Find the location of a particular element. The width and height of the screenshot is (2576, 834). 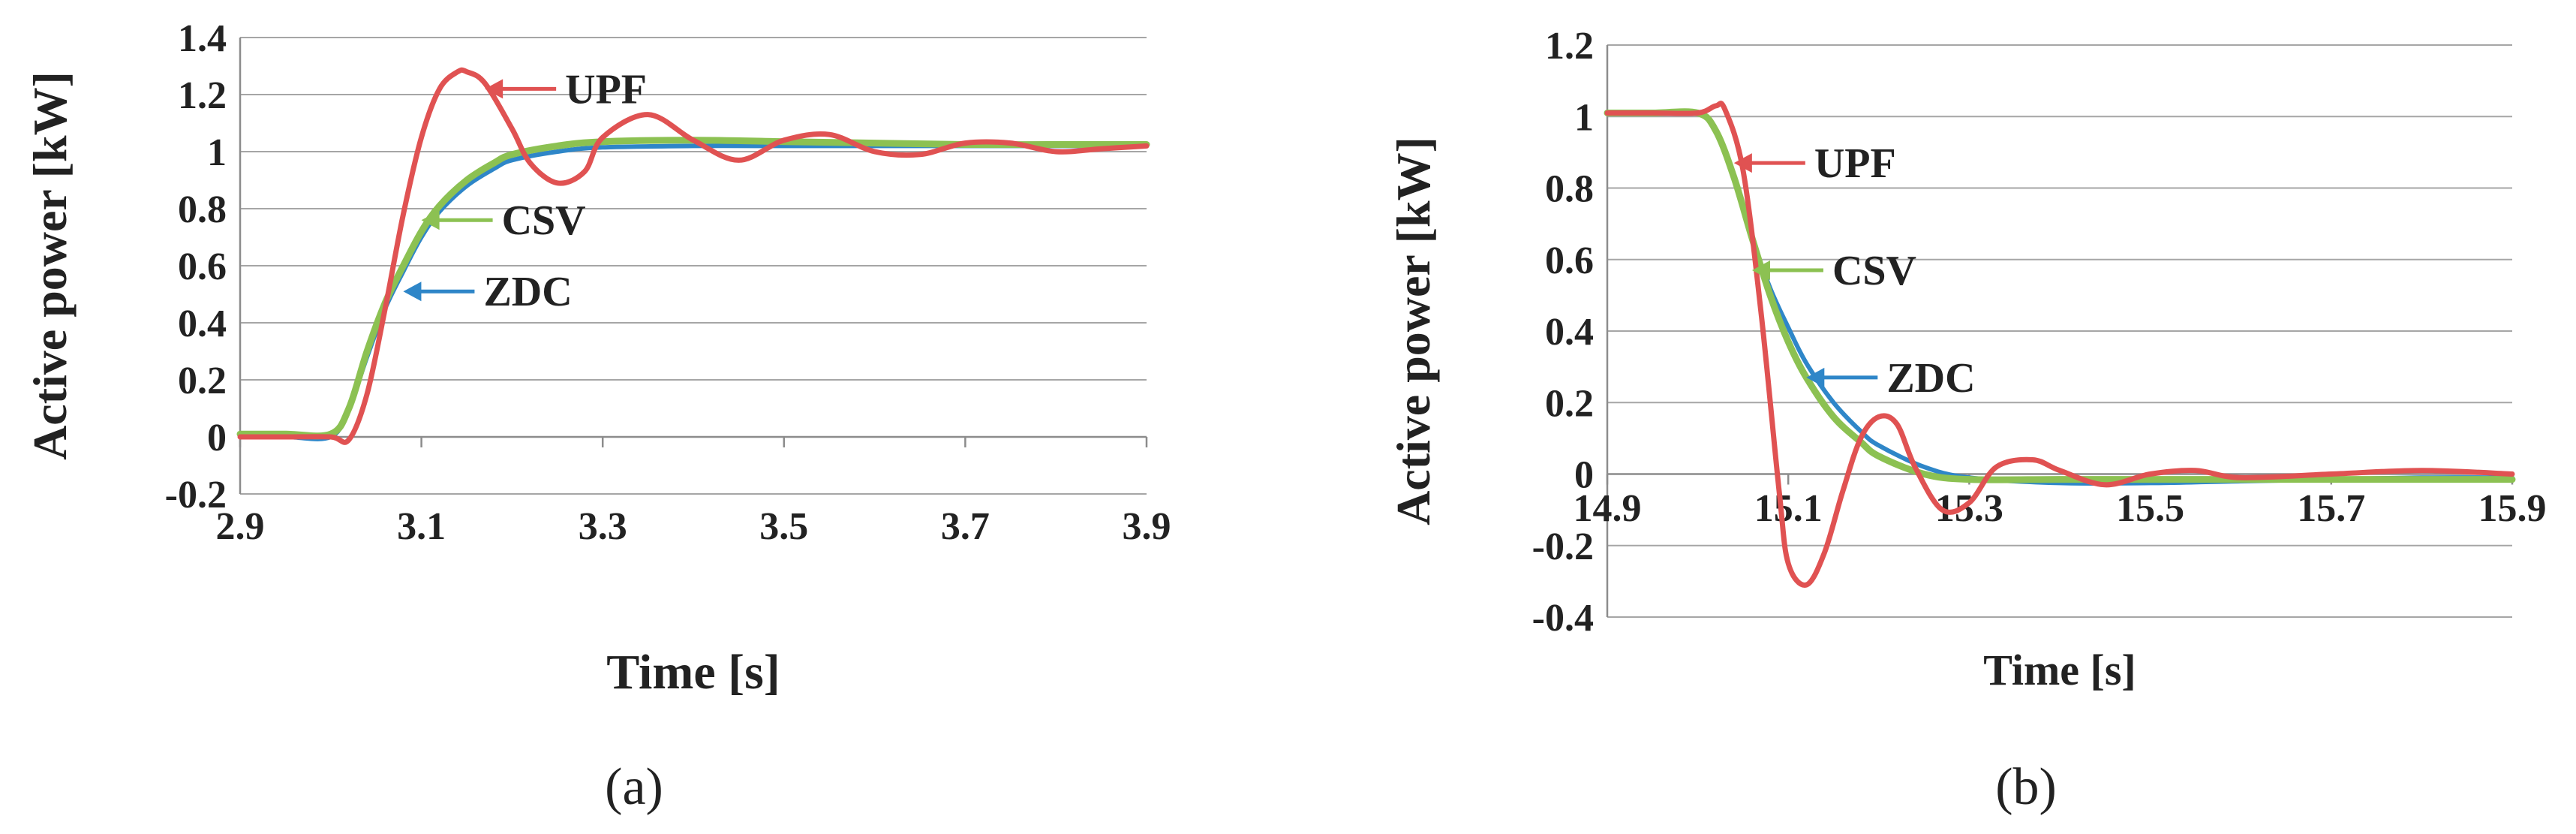

panel-caption: (a) is located at coordinates (634, 787).